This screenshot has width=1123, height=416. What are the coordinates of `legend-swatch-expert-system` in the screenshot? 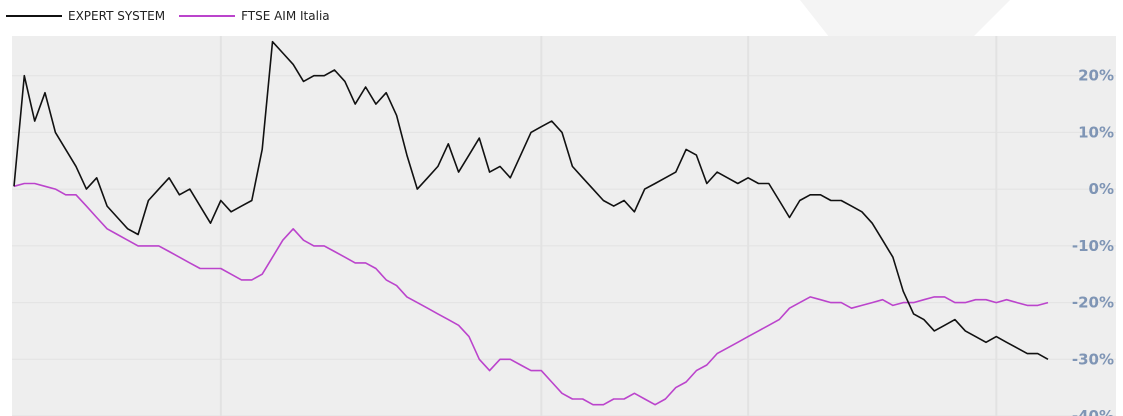 It's located at (34, 16).